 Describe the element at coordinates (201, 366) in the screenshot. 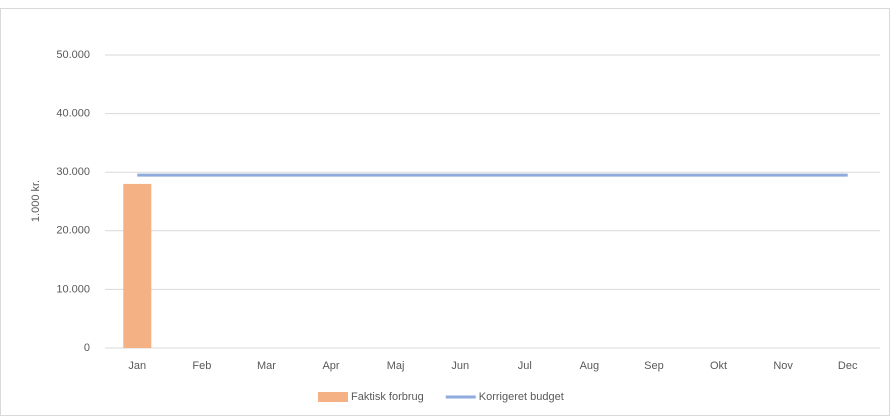

I see `x-tick-label: Feb` at that location.